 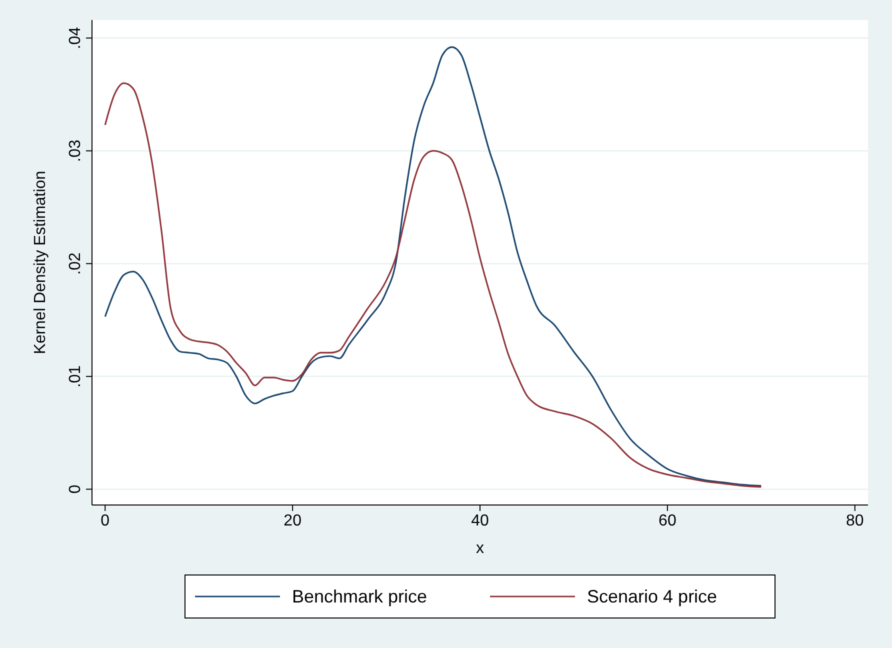 What do you see at coordinates (652, 596) in the screenshot?
I see `legend-label: Scenario 4 price` at bounding box center [652, 596].